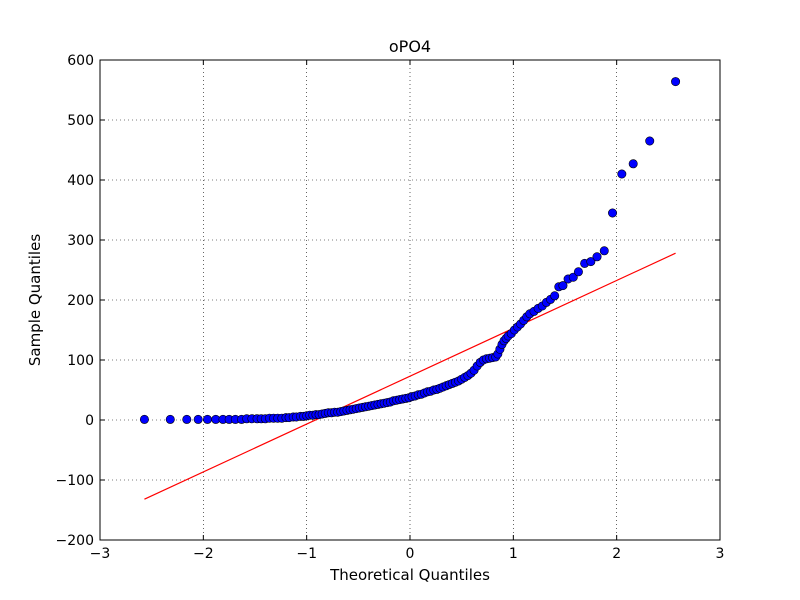 Image resolution: width=800 pixels, height=600 pixels. Describe the element at coordinates (409, 575) in the screenshot. I see `x-axis-label: Theoretical Quantiles` at that location.